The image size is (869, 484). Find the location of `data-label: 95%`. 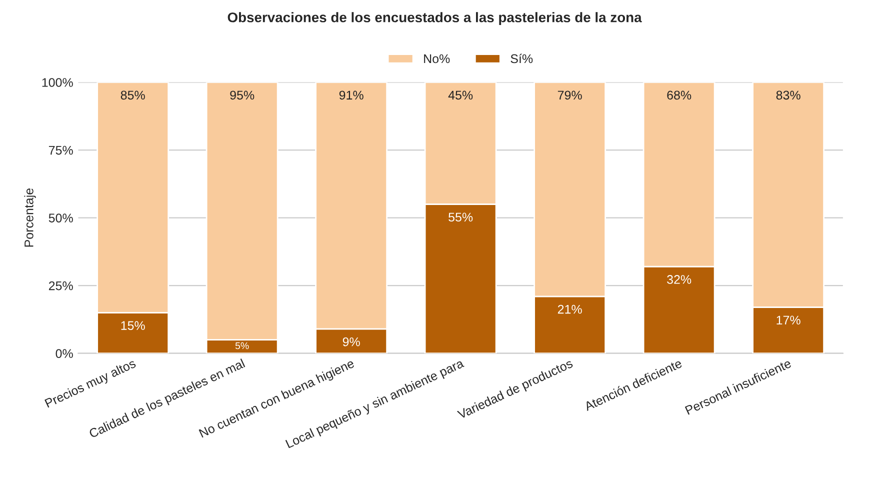

data-label: 95% is located at coordinates (242, 95).